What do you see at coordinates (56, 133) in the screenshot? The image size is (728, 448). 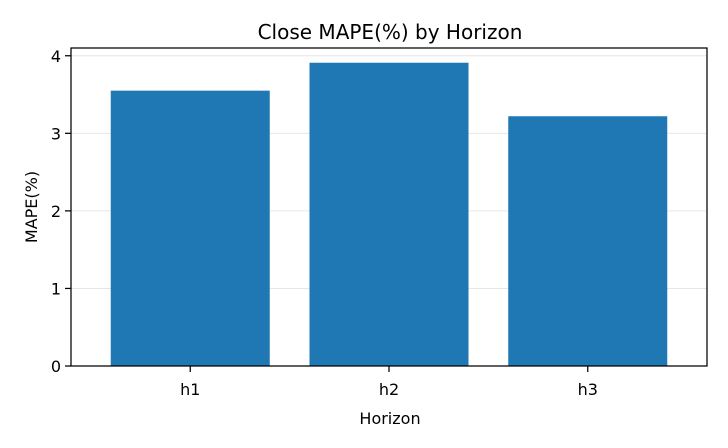 I see `y-tick-label: 3` at bounding box center [56, 133].